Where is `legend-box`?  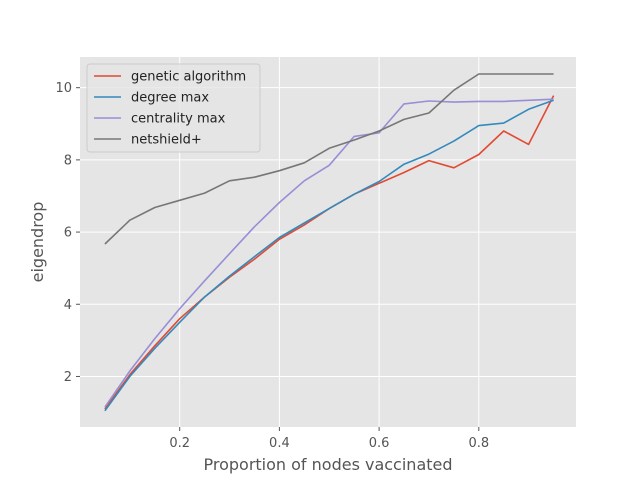 legend-box is located at coordinates (173, 108).